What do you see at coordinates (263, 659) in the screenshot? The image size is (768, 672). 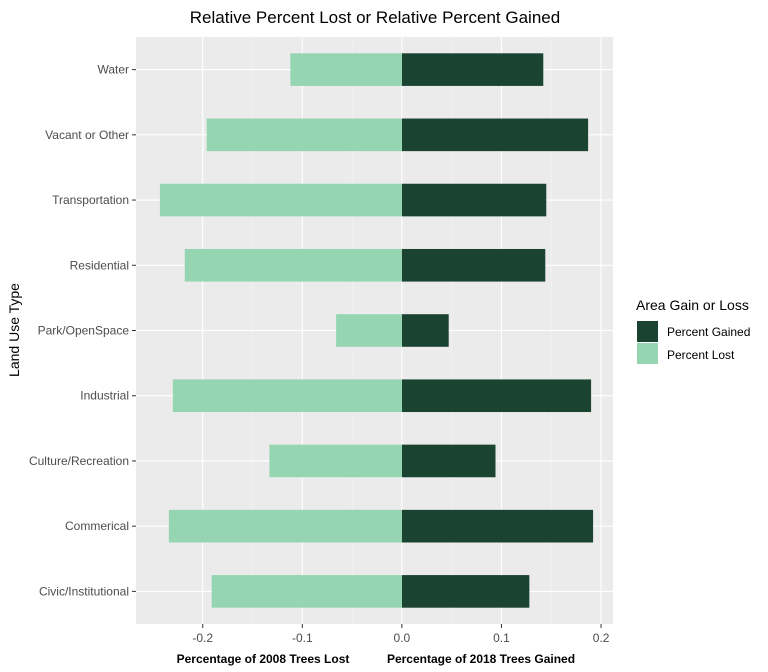 I see `x-axis-label-lost: Percentage of 2008 Trees Lost` at bounding box center [263, 659].